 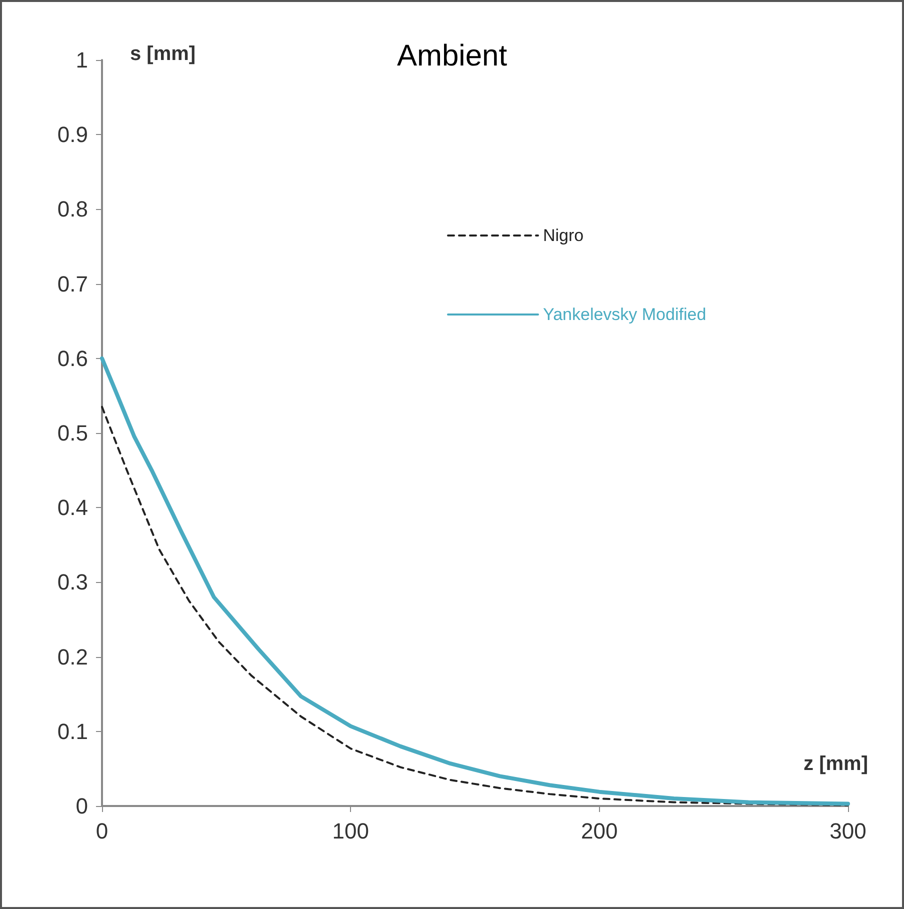 What do you see at coordinates (351, 831) in the screenshot?
I see `x-tick-label: 100` at bounding box center [351, 831].